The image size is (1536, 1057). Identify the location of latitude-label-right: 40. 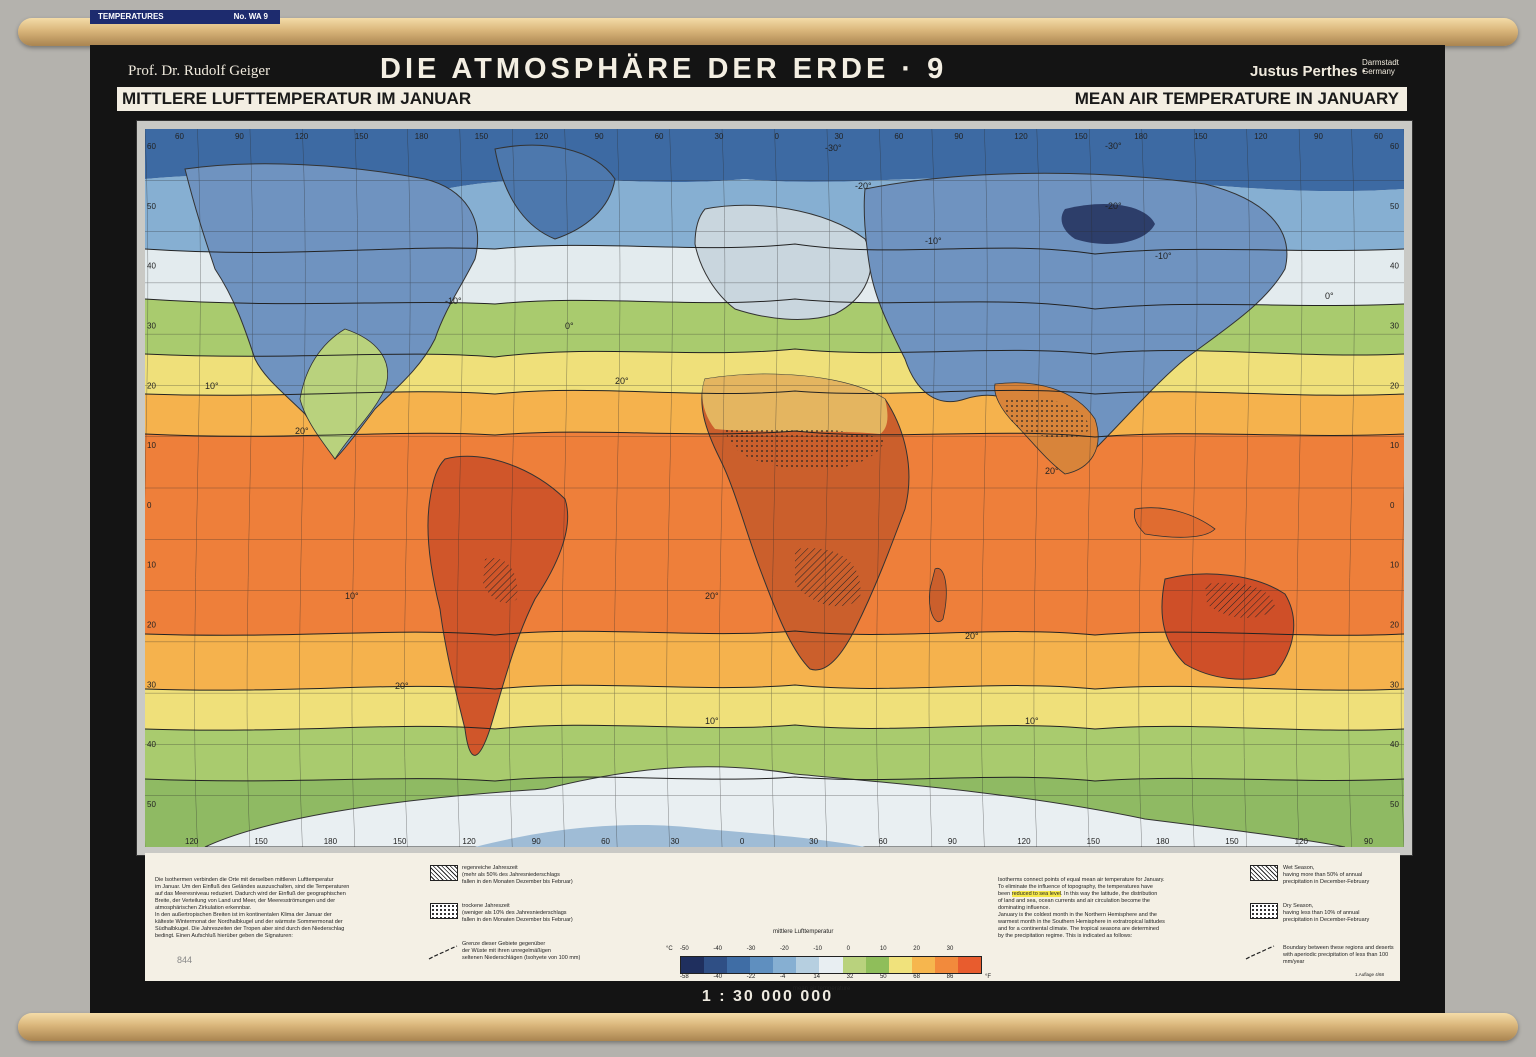
(1394, 266).